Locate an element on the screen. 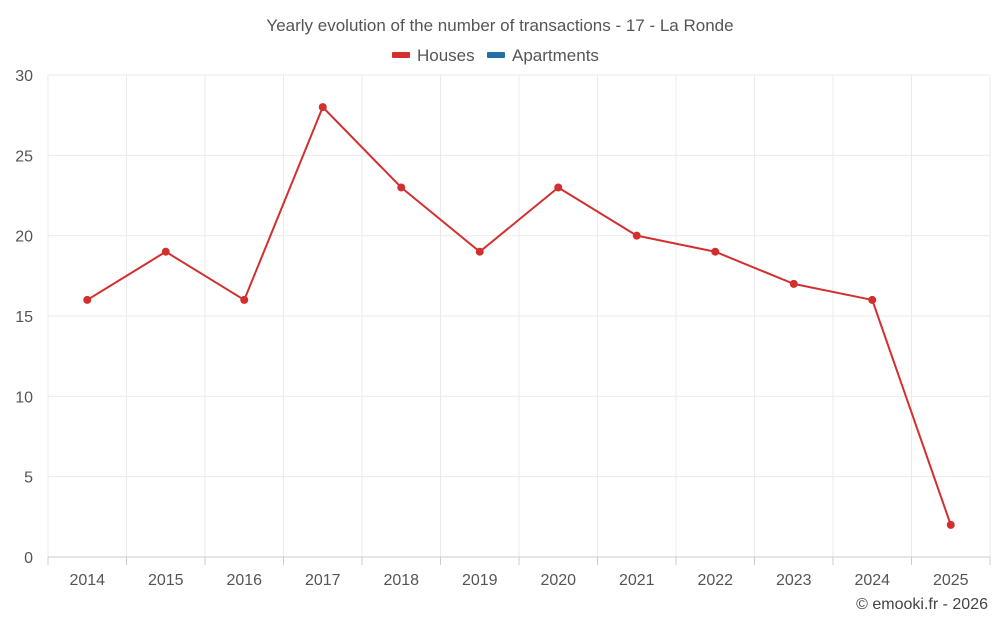  data-point-houses-2021 is located at coordinates (636, 235).